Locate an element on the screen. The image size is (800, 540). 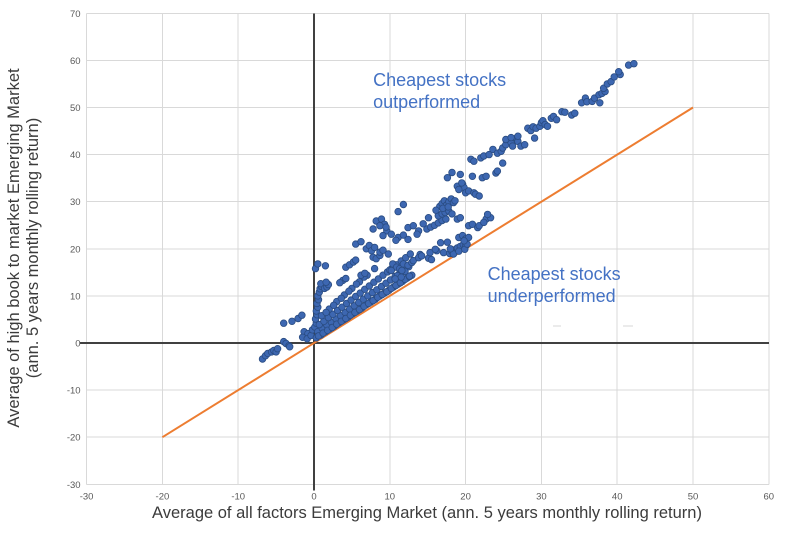
y-axis-title-line2: (ann. 5 years monthly rolling return) is located at coordinates (33, 248).